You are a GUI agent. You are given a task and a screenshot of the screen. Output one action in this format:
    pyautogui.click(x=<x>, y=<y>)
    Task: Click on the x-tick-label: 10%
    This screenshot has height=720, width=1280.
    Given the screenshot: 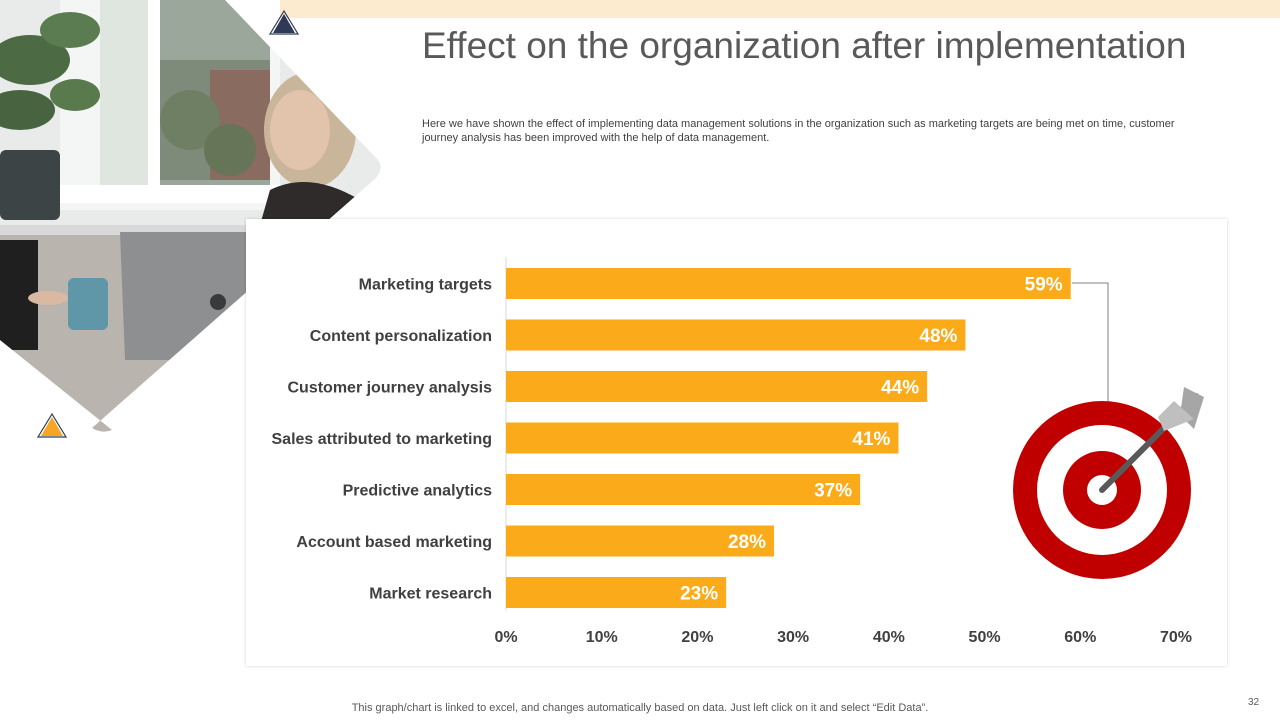 What is the action you would take?
    pyautogui.click(x=602, y=637)
    